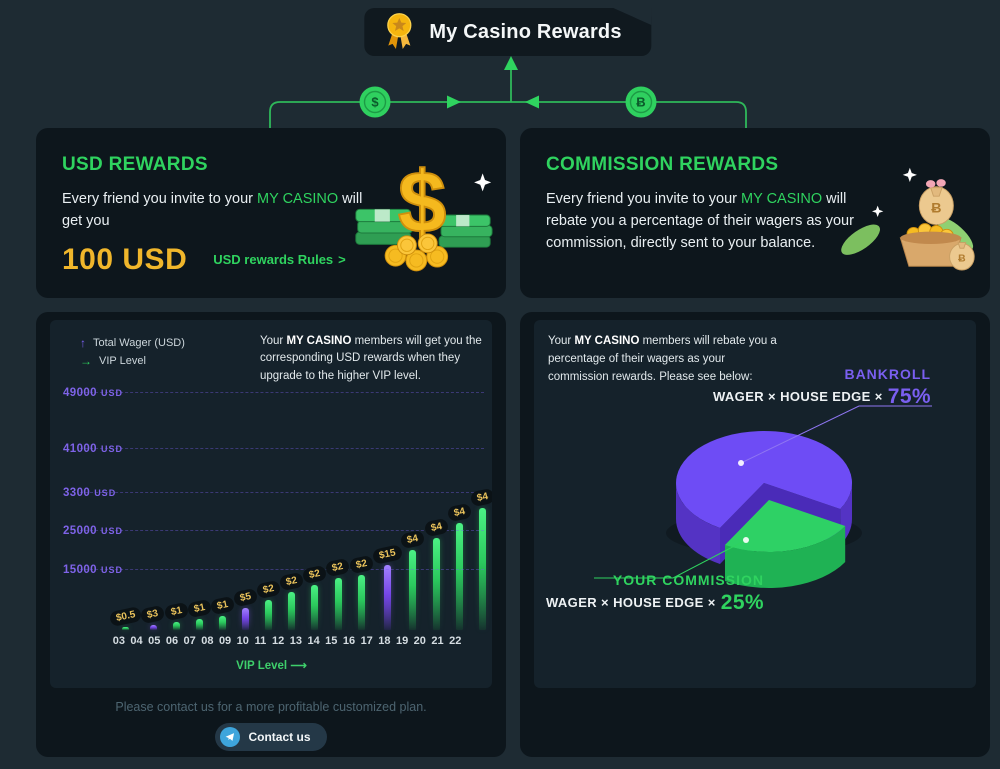  I want to click on legend-label: Total Wager (USD), so click(139, 343).